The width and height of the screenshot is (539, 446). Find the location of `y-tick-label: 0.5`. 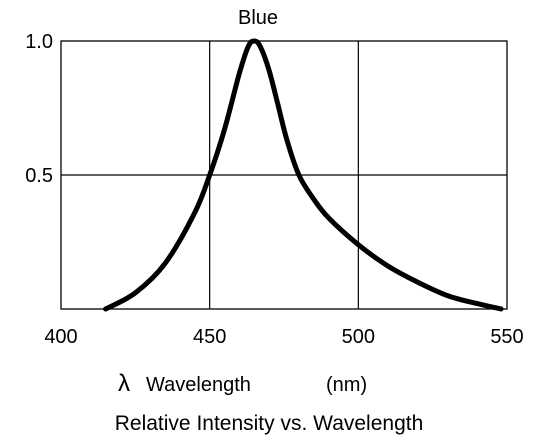

y-tick-label: 0.5 is located at coordinates (39, 176).